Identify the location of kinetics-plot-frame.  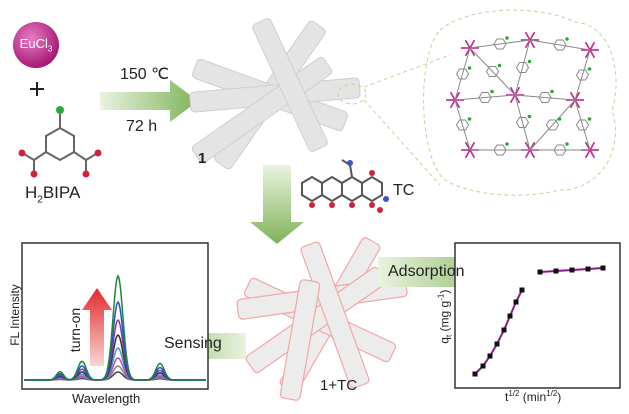
(537, 315).